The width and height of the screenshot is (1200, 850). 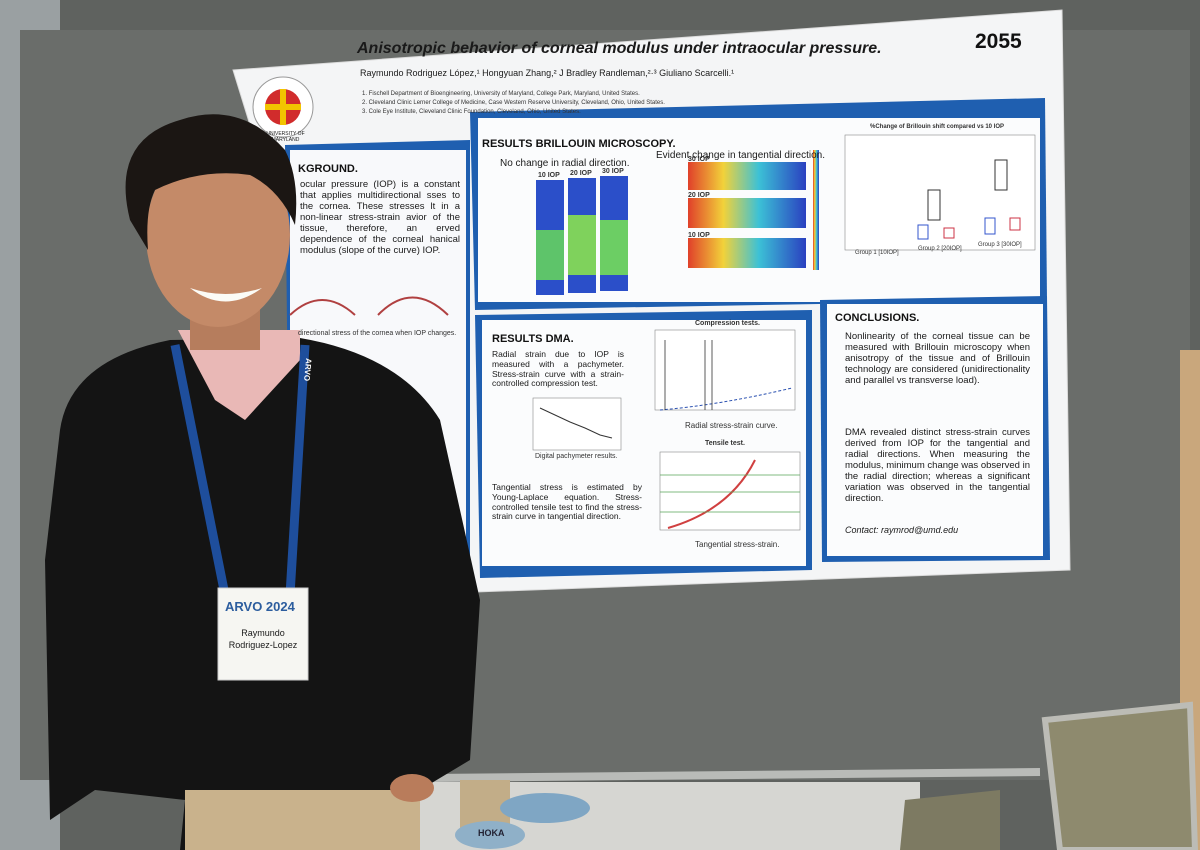 I want to click on group-label: Group 1 [10IOP], so click(x=877, y=253).